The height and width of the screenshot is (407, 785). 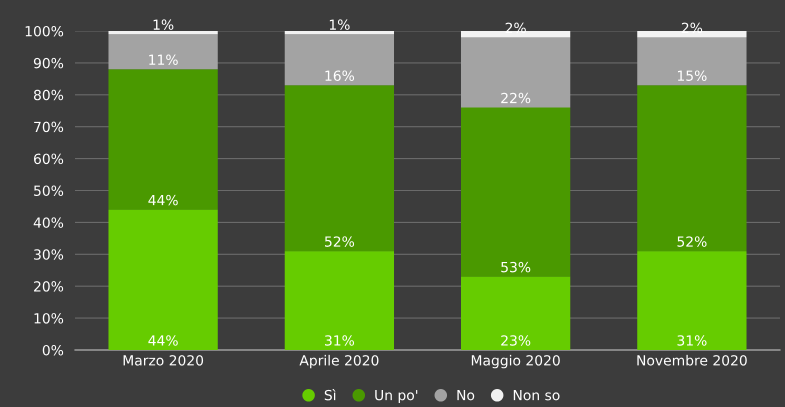 I want to click on x-tick-label: Marzo 2020, so click(x=164, y=360).